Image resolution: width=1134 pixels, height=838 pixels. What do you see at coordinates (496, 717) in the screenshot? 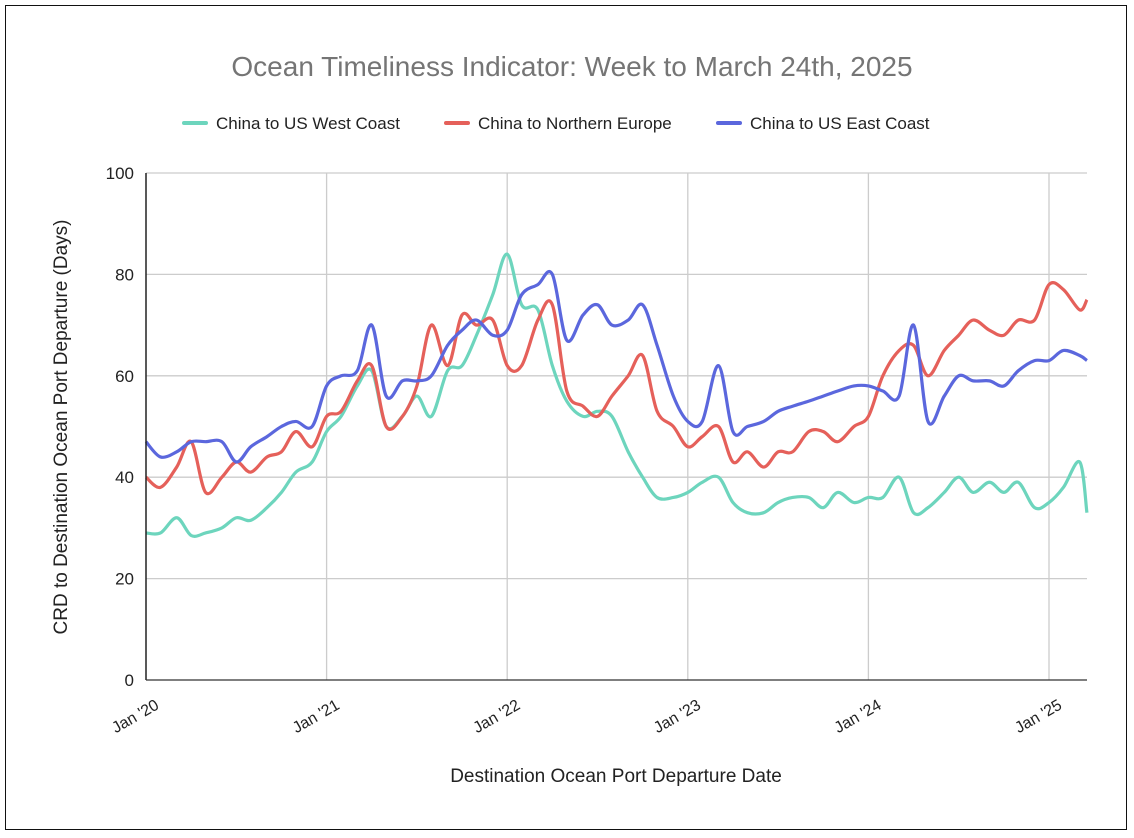
I see `x-tick-label: Jan '22` at bounding box center [496, 717].